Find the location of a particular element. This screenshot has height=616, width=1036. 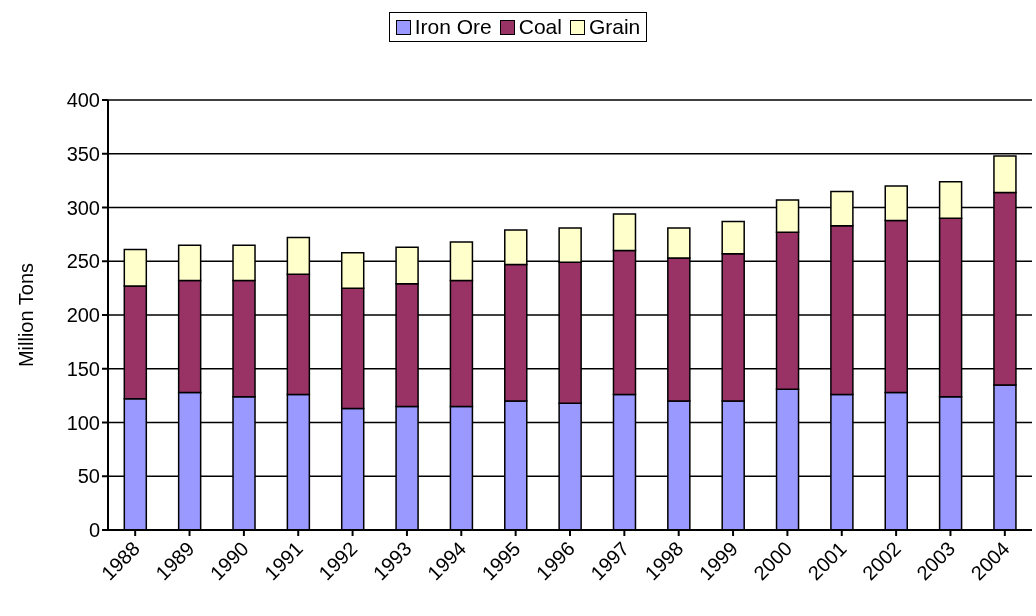

y-axis-title: Million Tons is located at coordinates (26, 315).